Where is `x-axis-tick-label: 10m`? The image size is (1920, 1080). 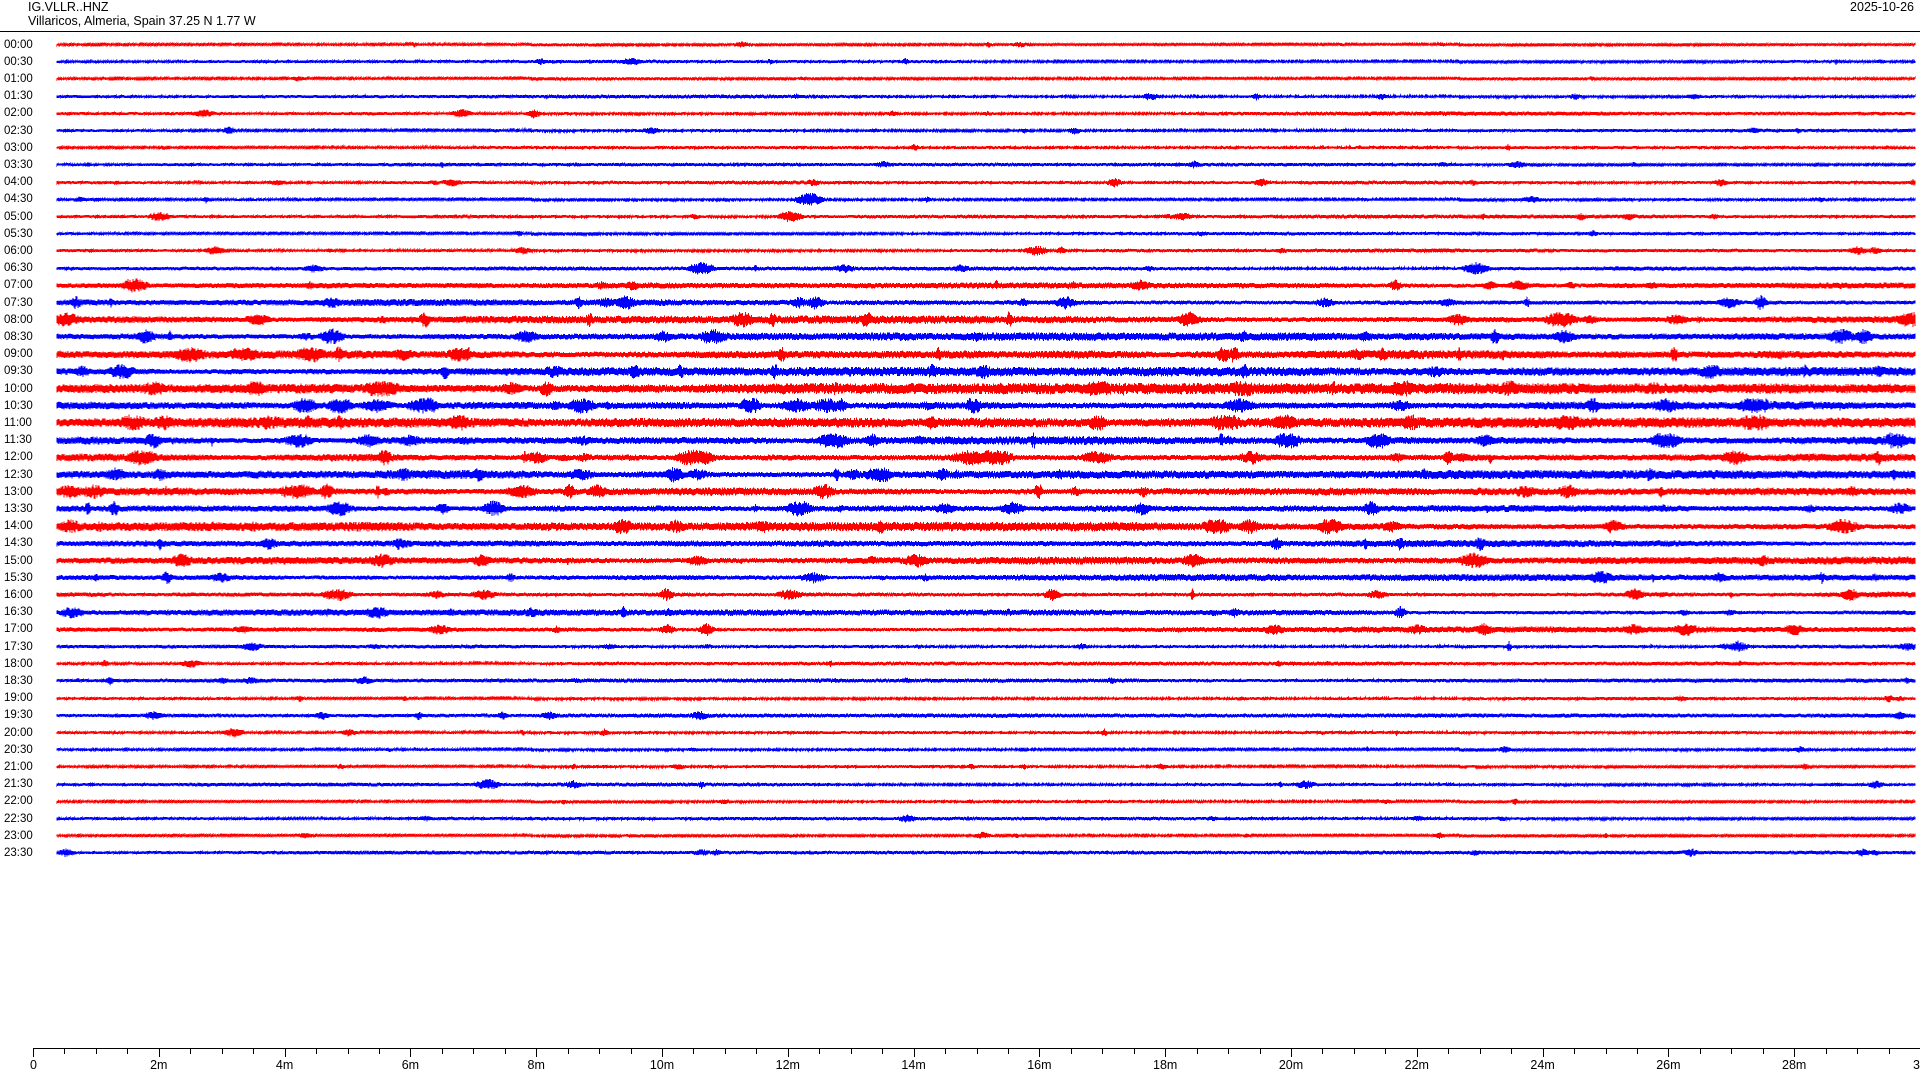 x-axis-tick-label: 10m is located at coordinates (662, 1065).